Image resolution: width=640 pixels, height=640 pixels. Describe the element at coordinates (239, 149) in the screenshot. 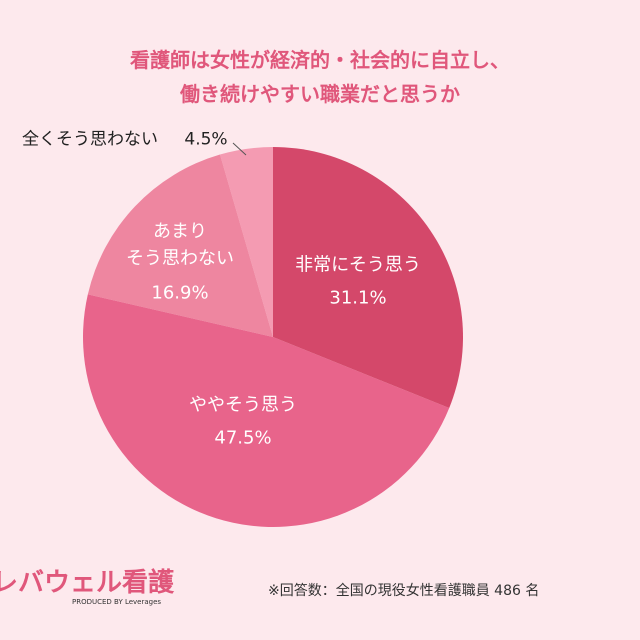

I see `leader-line` at that location.